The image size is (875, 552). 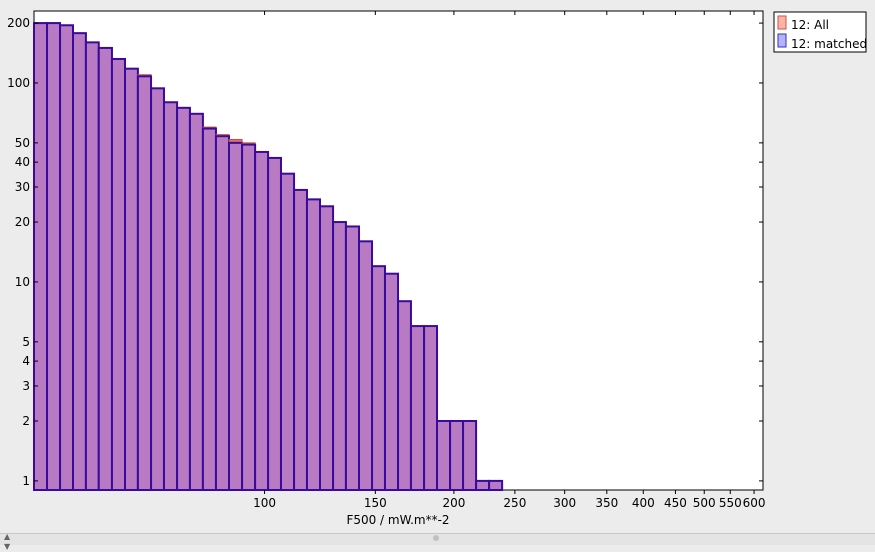 I want to click on legend-label-matched: 12: matched, so click(x=829, y=44).